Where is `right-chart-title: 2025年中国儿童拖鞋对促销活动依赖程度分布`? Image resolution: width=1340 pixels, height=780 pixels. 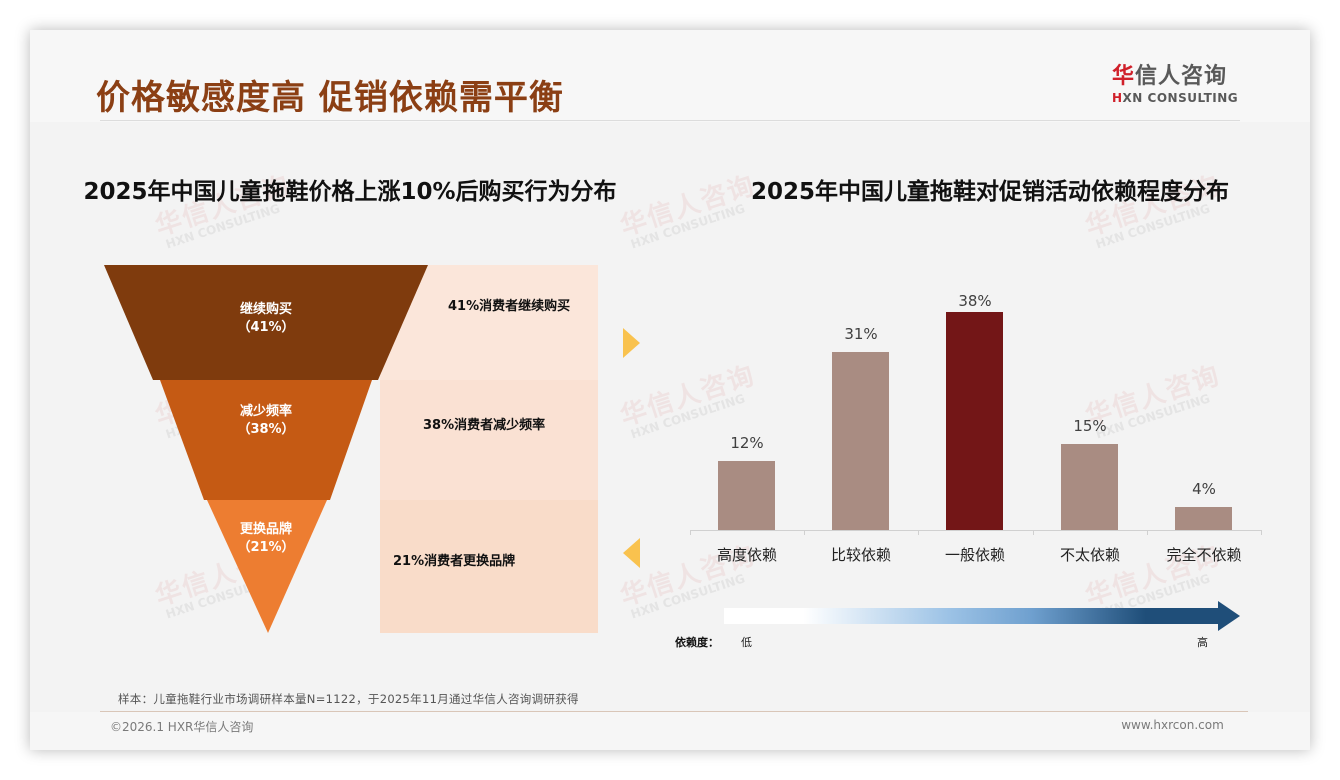
right-chart-title: 2025年中国儿童拖鞋对促销活动依赖程度分布 is located at coordinates (989, 192).